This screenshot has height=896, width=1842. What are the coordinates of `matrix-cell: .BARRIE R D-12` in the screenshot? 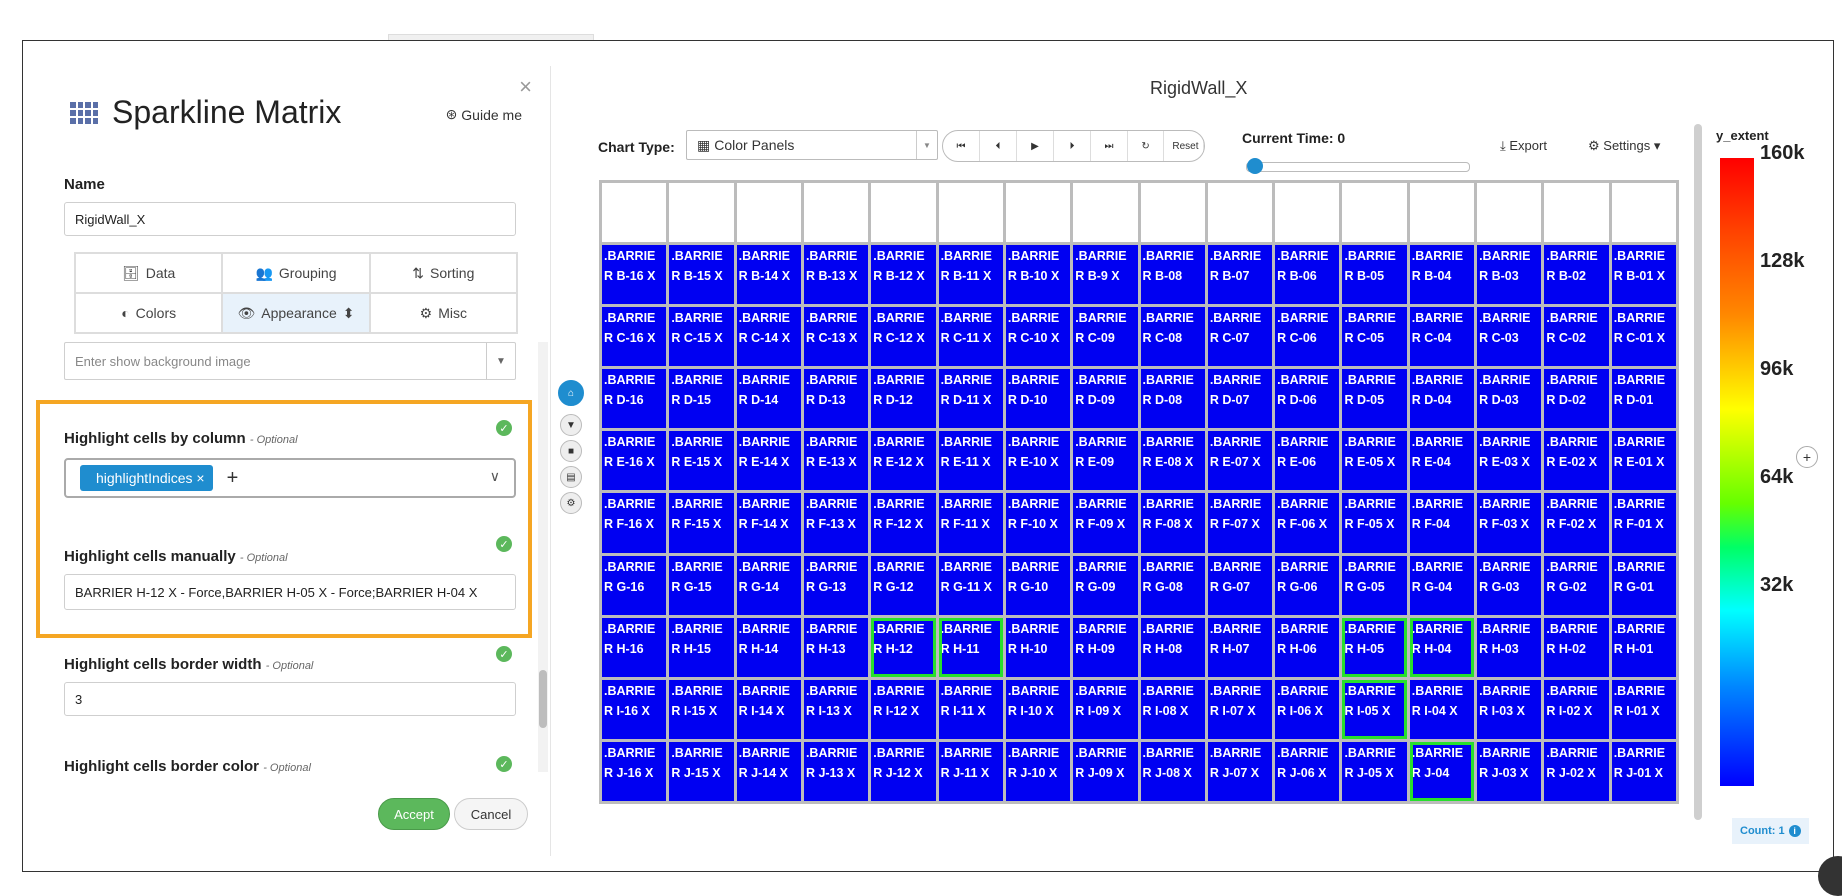 It's located at (903, 399).